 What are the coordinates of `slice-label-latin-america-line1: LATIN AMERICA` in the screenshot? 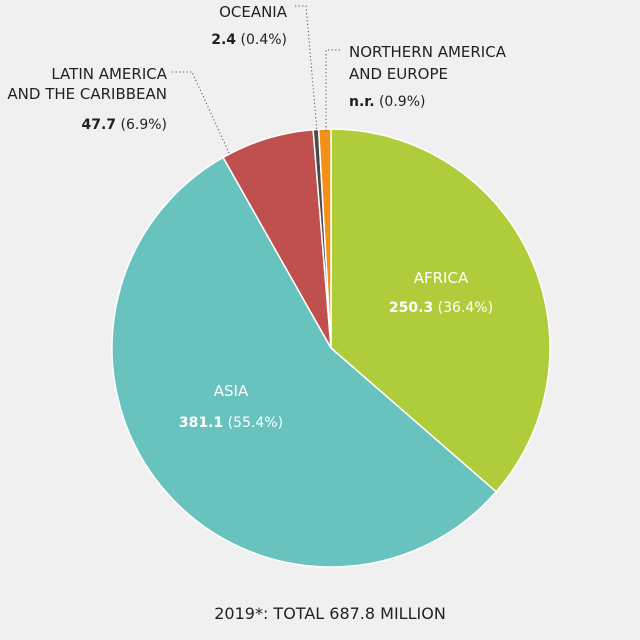 It's located at (109, 74).